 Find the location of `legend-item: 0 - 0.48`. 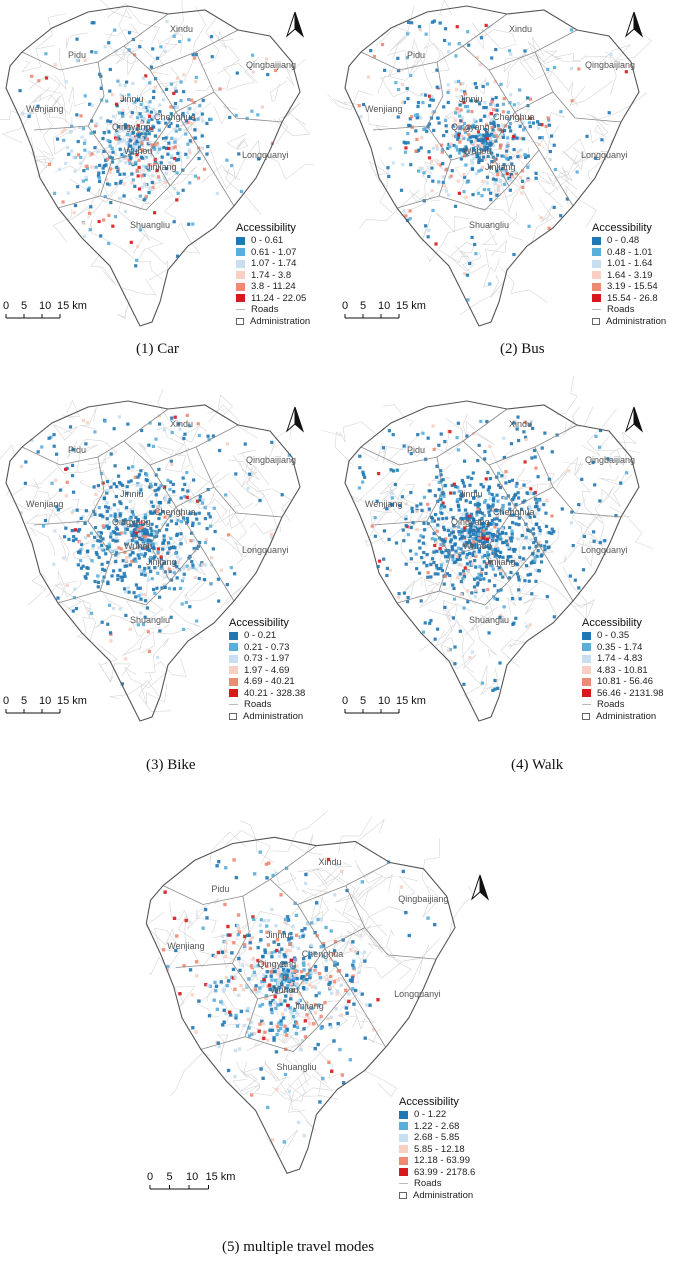

legend-item: 0 - 0.48 is located at coordinates (629, 241).